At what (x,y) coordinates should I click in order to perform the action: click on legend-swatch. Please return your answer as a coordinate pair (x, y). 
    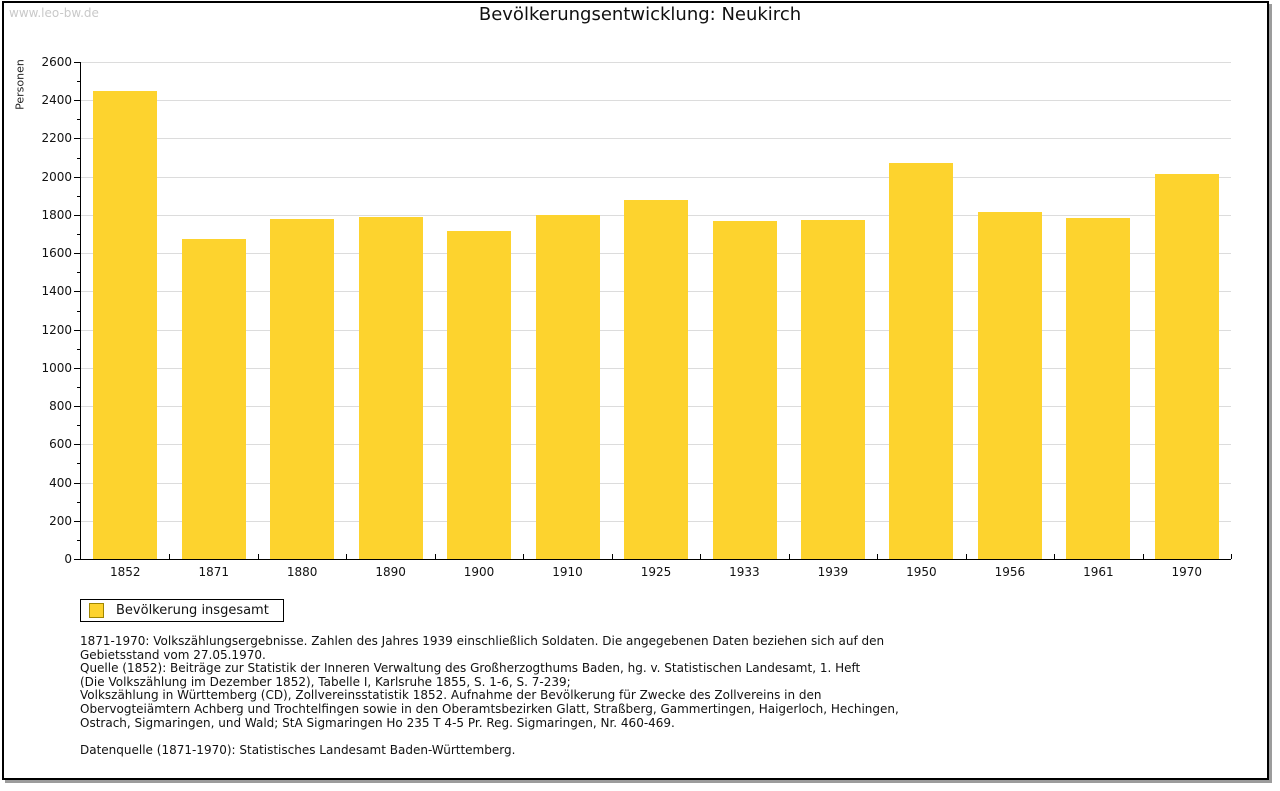
    Looking at the image, I should click on (96, 610).